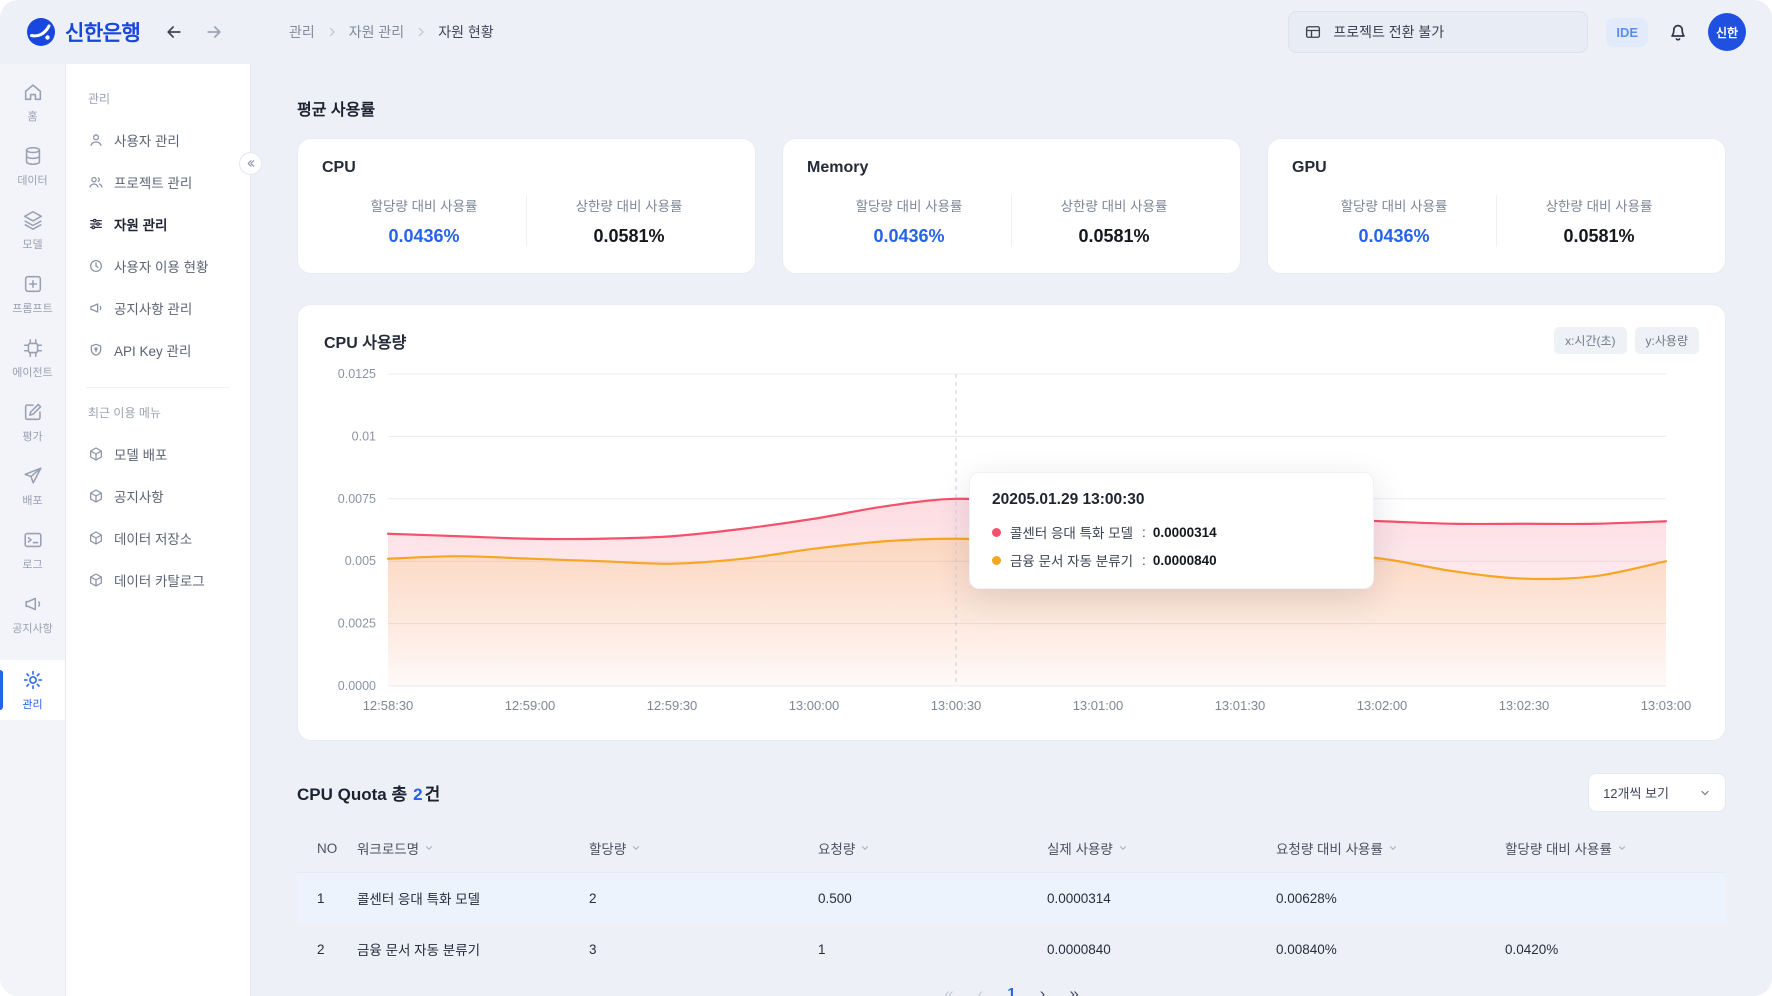  Describe the element at coordinates (158, 308) in the screenshot. I see `sidebar-item-notice-management: 공지사항 관리` at that location.